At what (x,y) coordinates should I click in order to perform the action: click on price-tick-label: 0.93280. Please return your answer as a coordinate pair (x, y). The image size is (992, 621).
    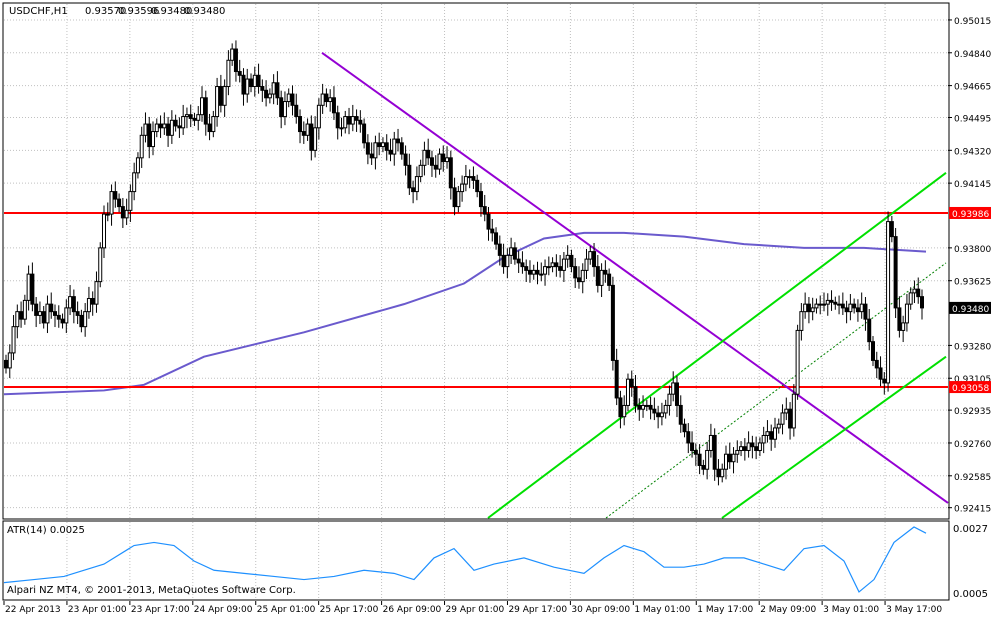
    Looking at the image, I should click on (972, 347).